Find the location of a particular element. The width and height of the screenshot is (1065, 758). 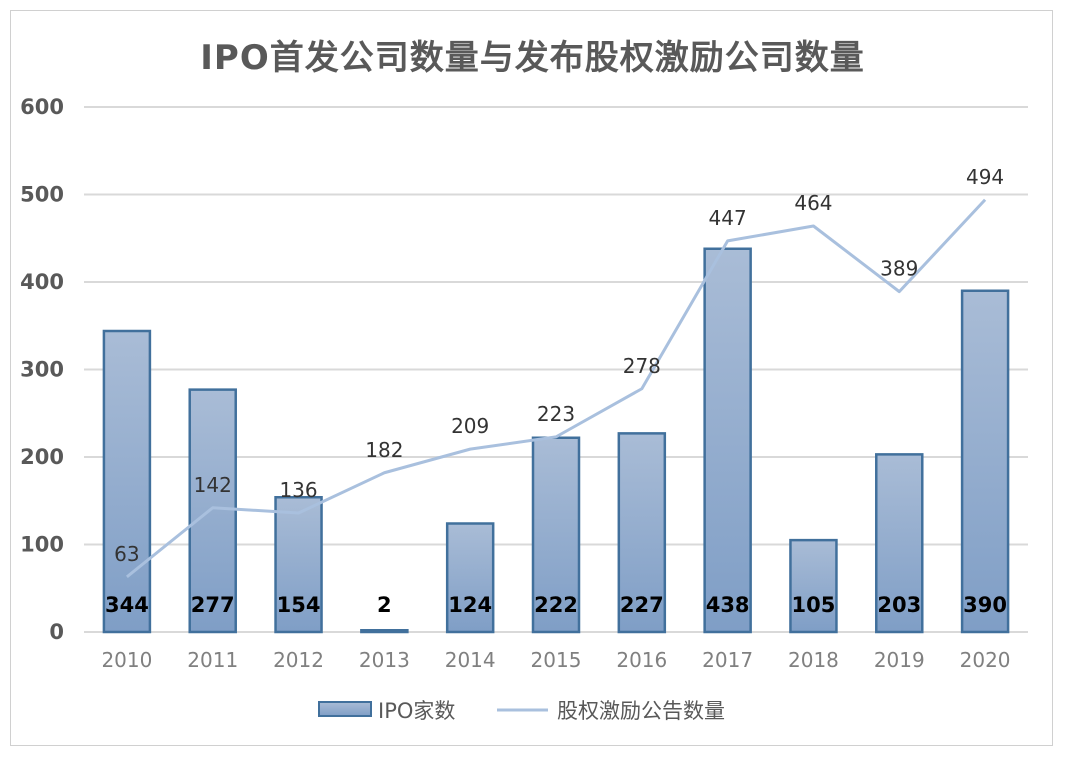

y-tick-label: 400 is located at coordinates (42, 282).